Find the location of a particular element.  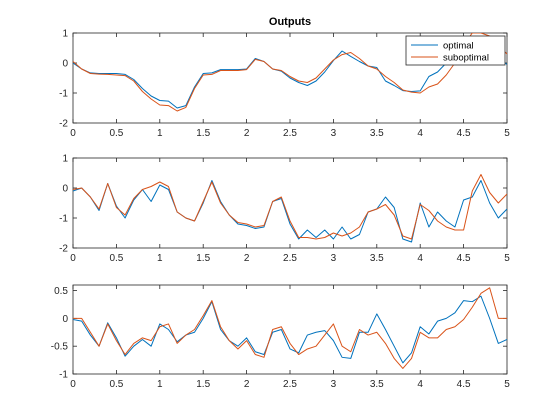

legend-box is located at coordinates (455, 50).